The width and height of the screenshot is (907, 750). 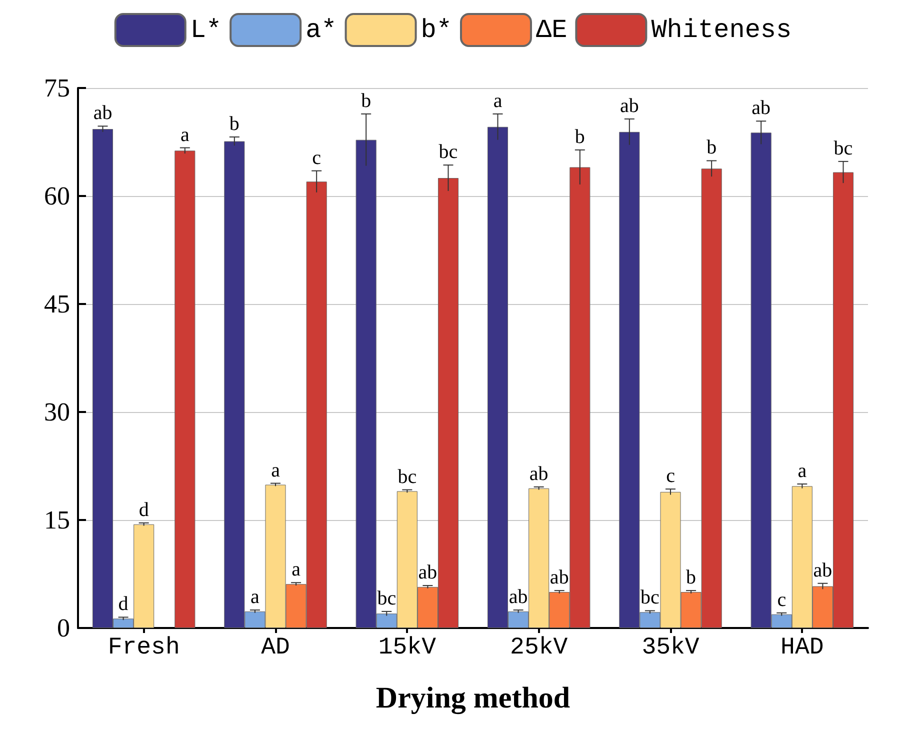 I want to click on x-tick-label: Fresh, so click(x=144, y=648).